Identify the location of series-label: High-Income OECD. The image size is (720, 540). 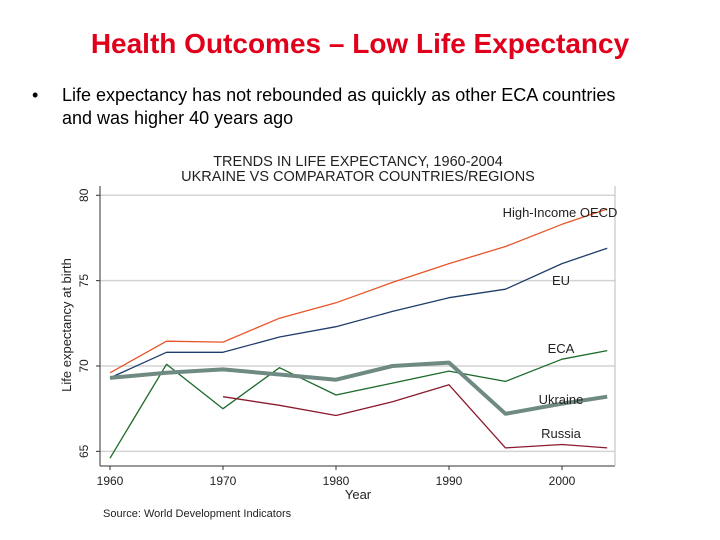
(560, 212).